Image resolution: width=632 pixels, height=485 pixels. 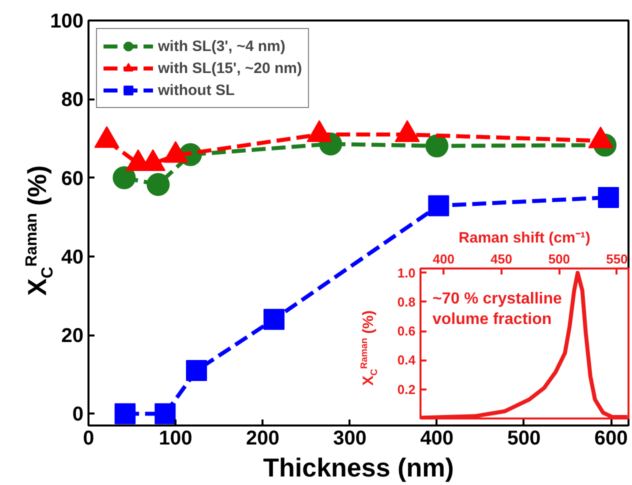 I want to click on x-tick-label: 450, so click(x=501, y=259).